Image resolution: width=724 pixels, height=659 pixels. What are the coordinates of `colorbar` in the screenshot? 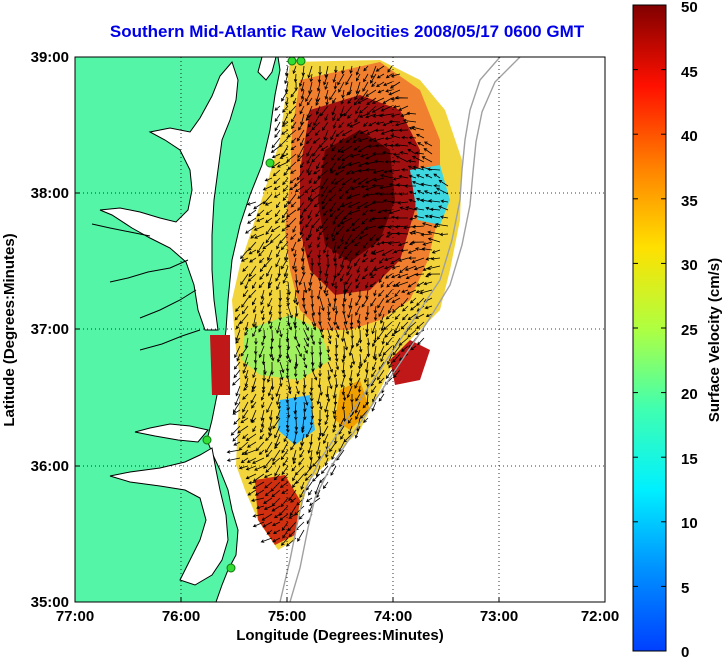 It's located at (649, 328).